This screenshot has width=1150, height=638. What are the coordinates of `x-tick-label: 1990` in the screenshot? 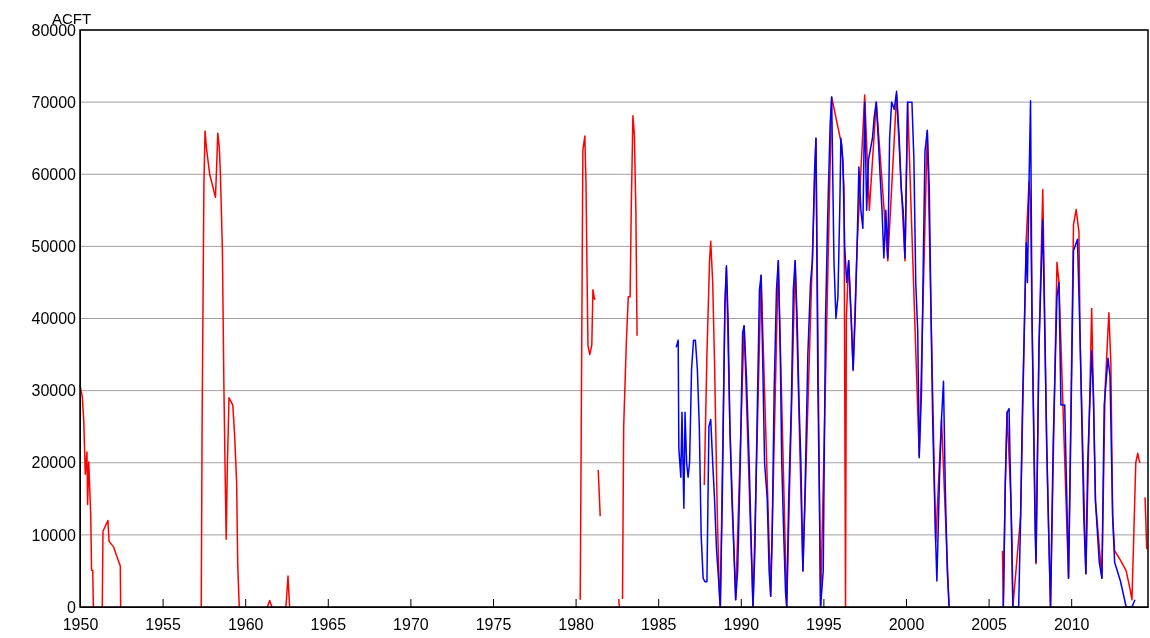 It's located at (741, 625).